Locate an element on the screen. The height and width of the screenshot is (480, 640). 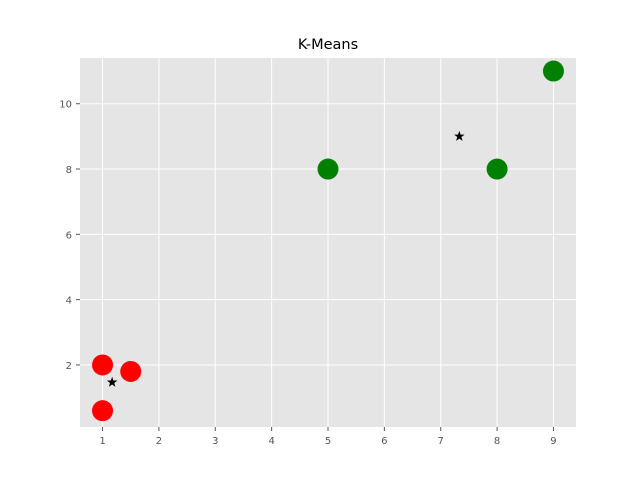
y-tick-label: 4 is located at coordinates (69, 301).